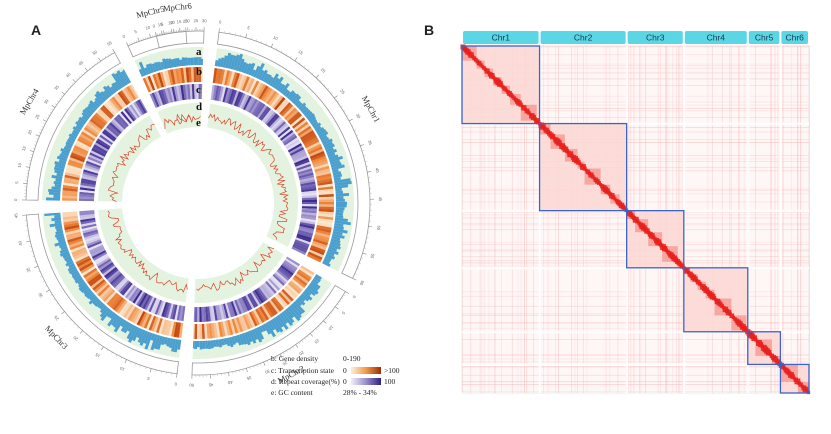 This screenshot has height=434, width=831. I want to click on mpchr2-gene-bar, so click(287, 319).